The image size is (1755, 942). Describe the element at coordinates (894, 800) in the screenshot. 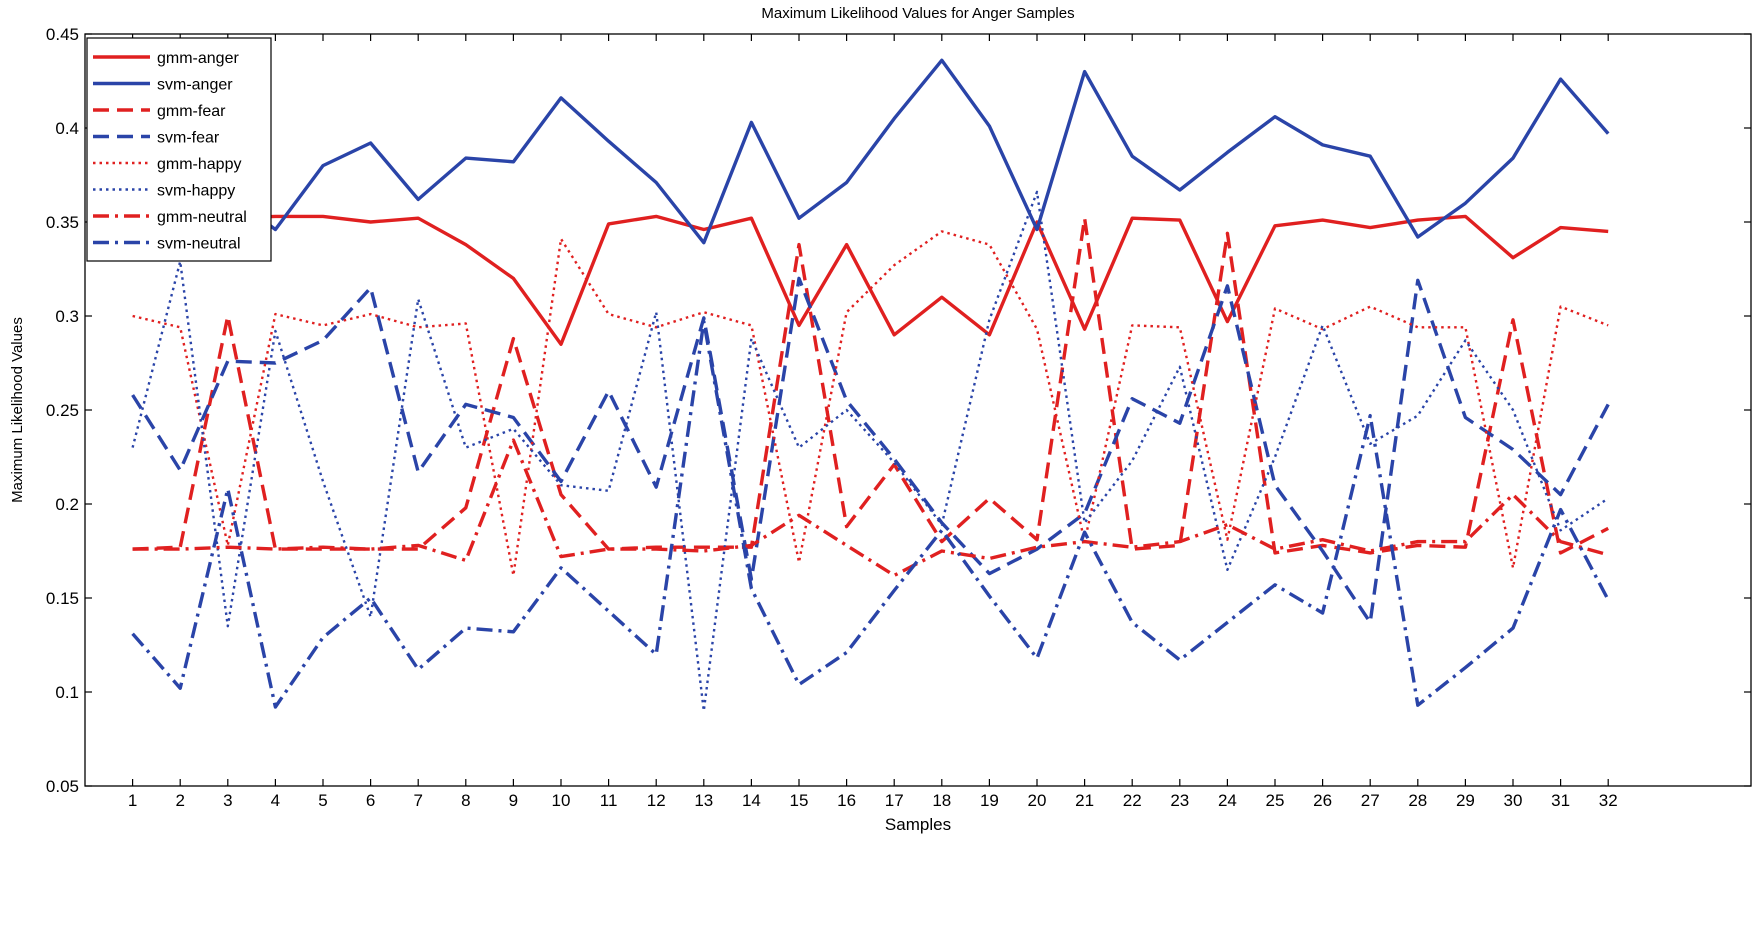

I see `x-tick-label: 17` at that location.